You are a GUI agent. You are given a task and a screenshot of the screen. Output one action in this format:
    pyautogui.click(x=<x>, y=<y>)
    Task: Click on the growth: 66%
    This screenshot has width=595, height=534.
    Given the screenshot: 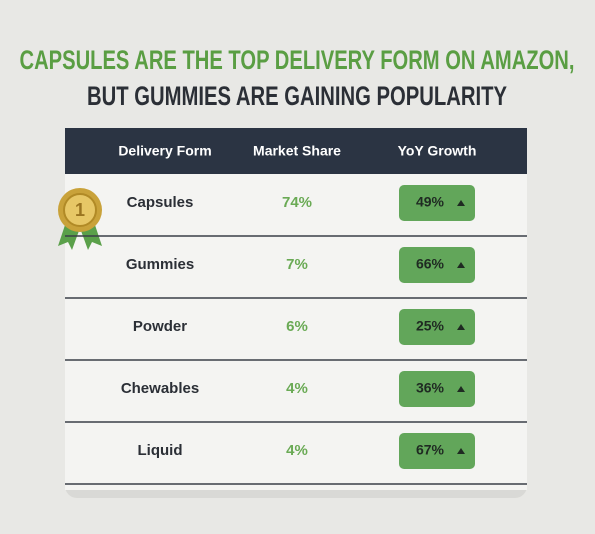 What is the action you would take?
    pyautogui.click(x=430, y=264)
    